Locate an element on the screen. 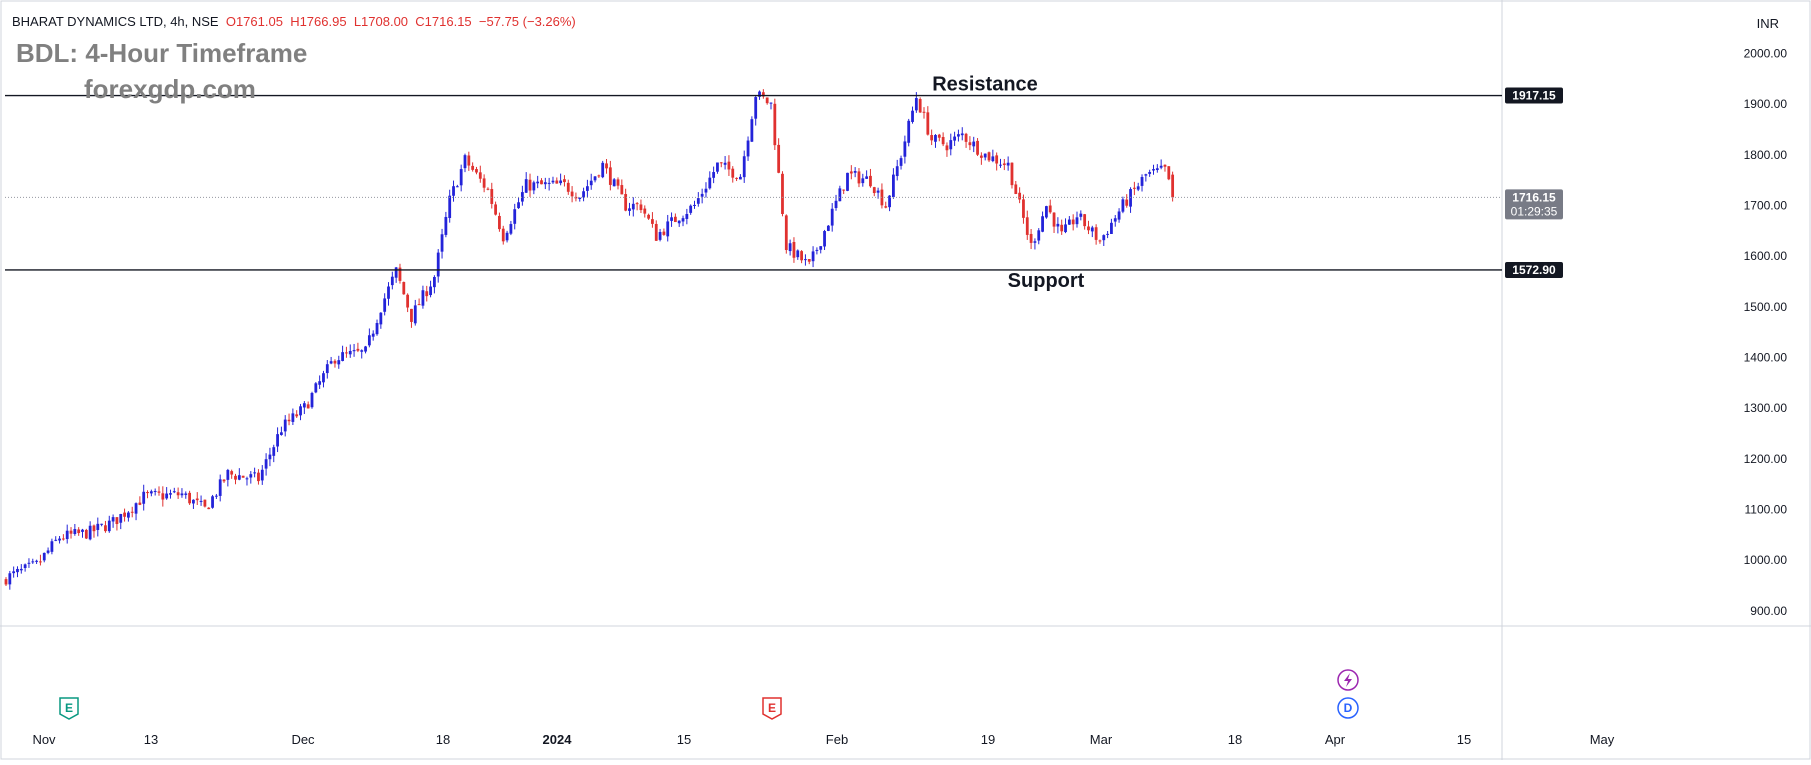 The width and height of the screenshot is (1811, 765). y-tick-label: 1400.00 is located at coordinates (1766, 358).